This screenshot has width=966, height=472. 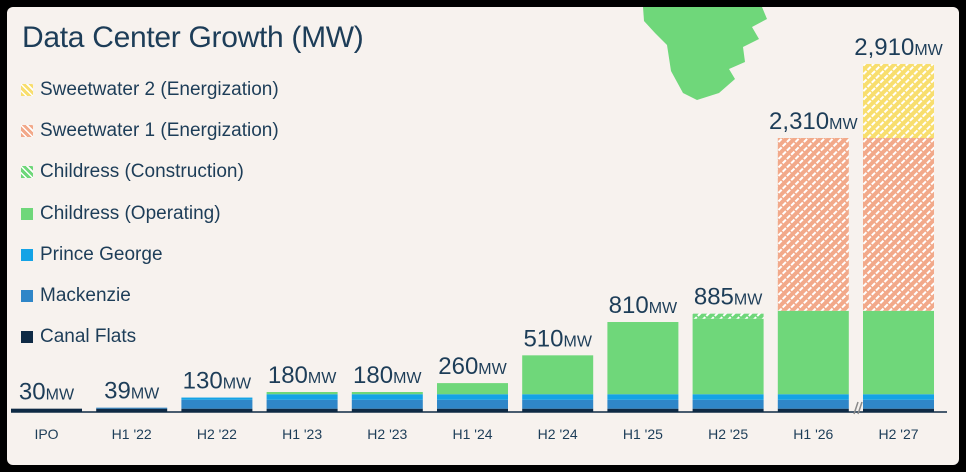 I want to click on data-label-total: 810MW, so click(x=643, y=305).